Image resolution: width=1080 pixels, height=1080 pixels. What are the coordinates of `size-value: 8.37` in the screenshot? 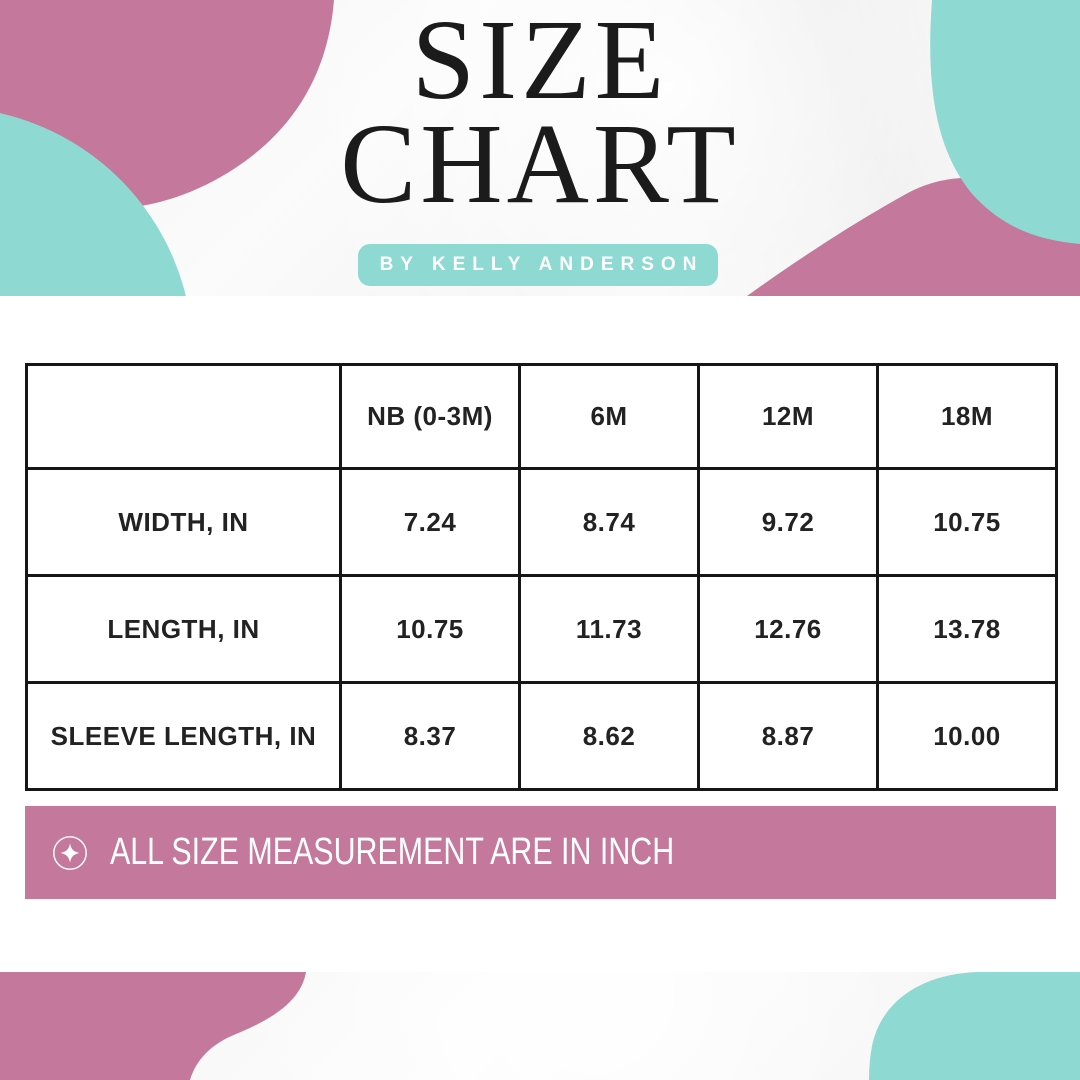 It's located at (430, 736).